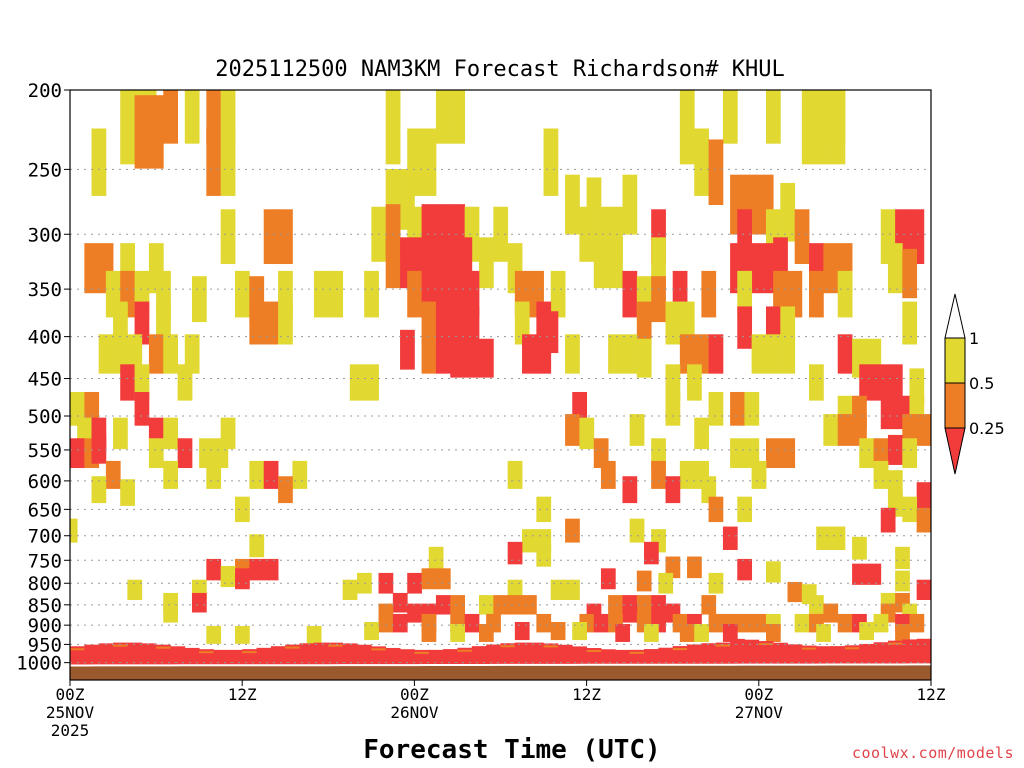 Image resolution: width=1024 pixels, height=768 pixels. What do you see at coordinates (601, 651) in the screenshot?
I see `surface-layer-streak` at bounding box center [601, 651].